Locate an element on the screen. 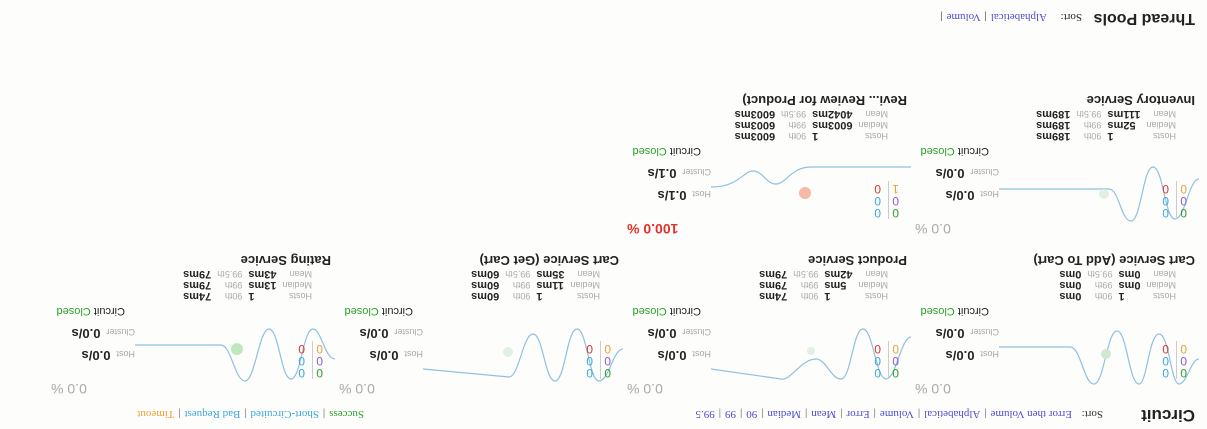 The height and width of the screenshot is (429, 1207). host-rate: 0.0/s is located at coordinates (960, 195).